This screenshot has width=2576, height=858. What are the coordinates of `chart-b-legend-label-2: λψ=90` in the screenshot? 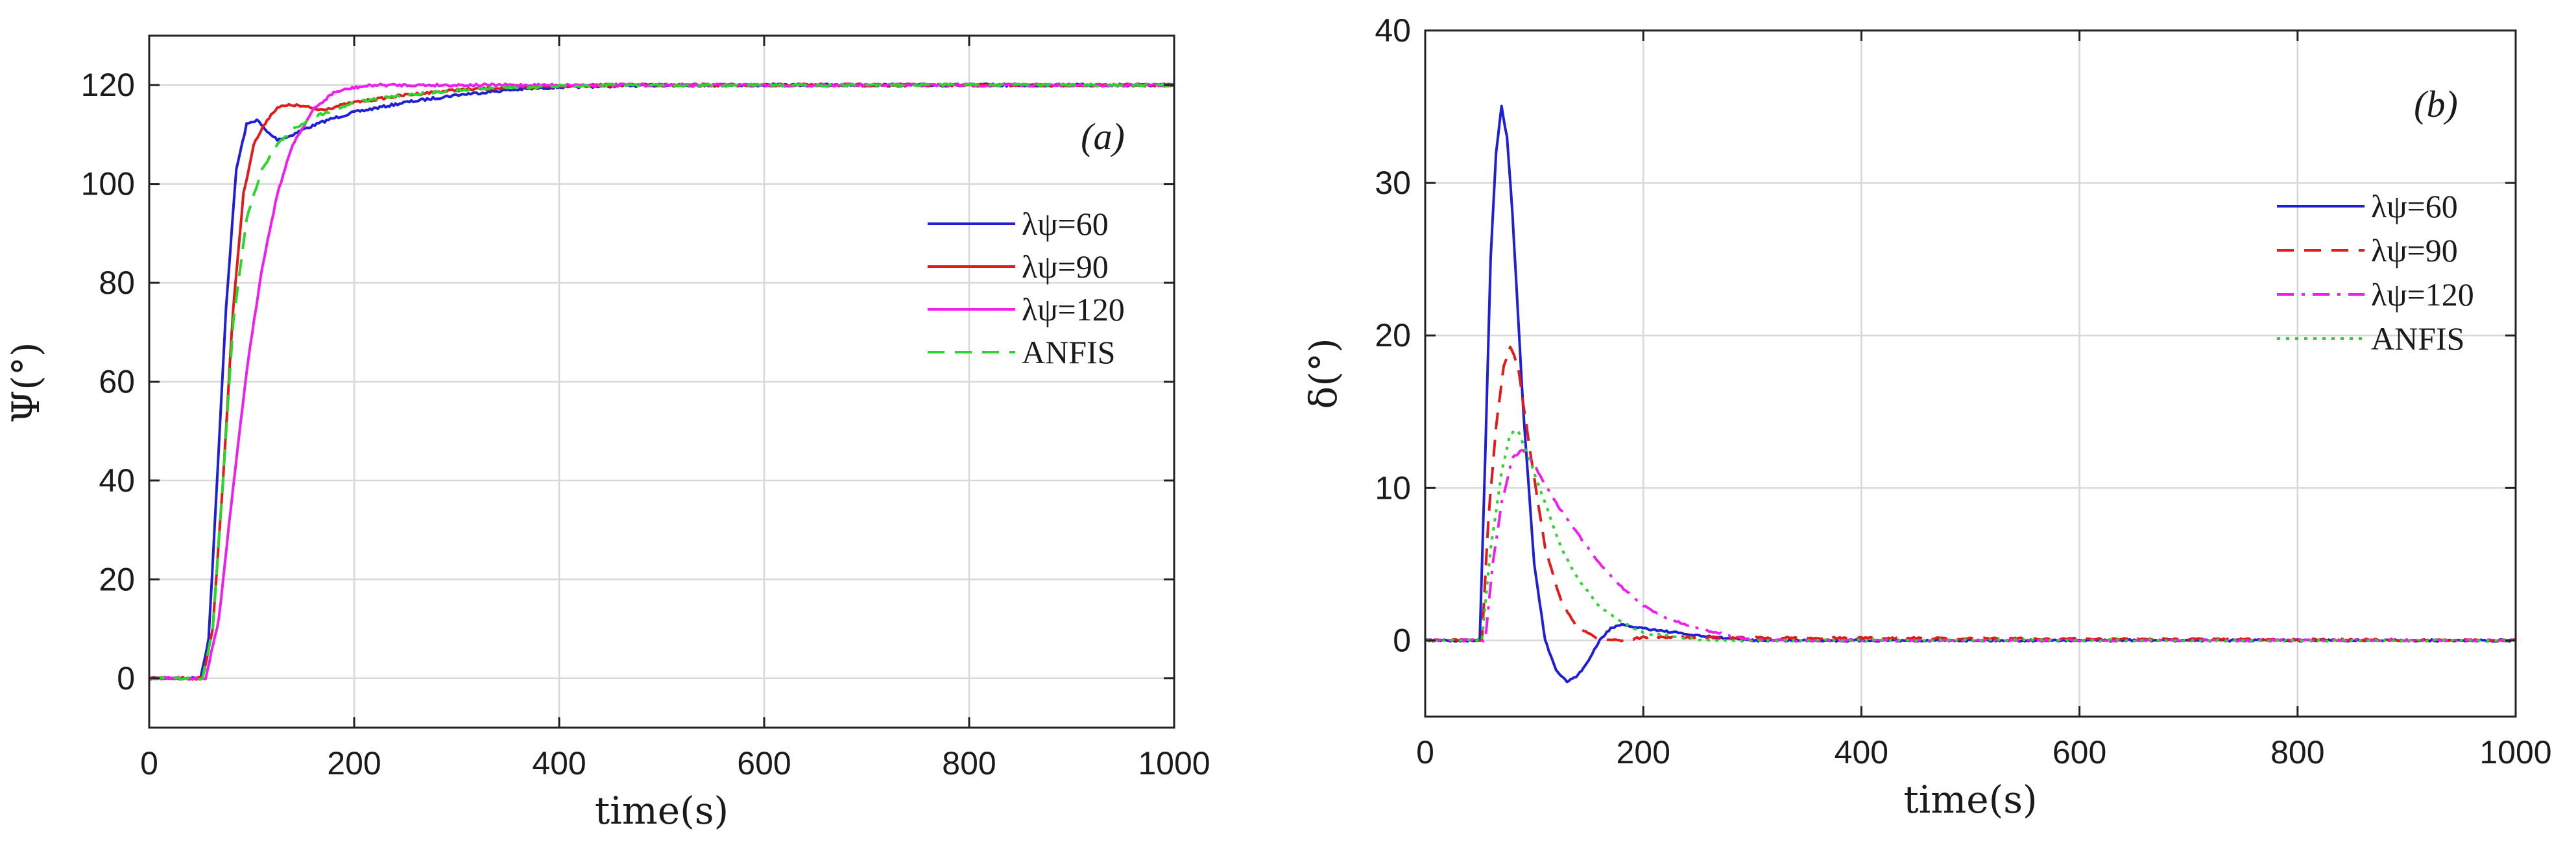 It's located at (2414, 250).